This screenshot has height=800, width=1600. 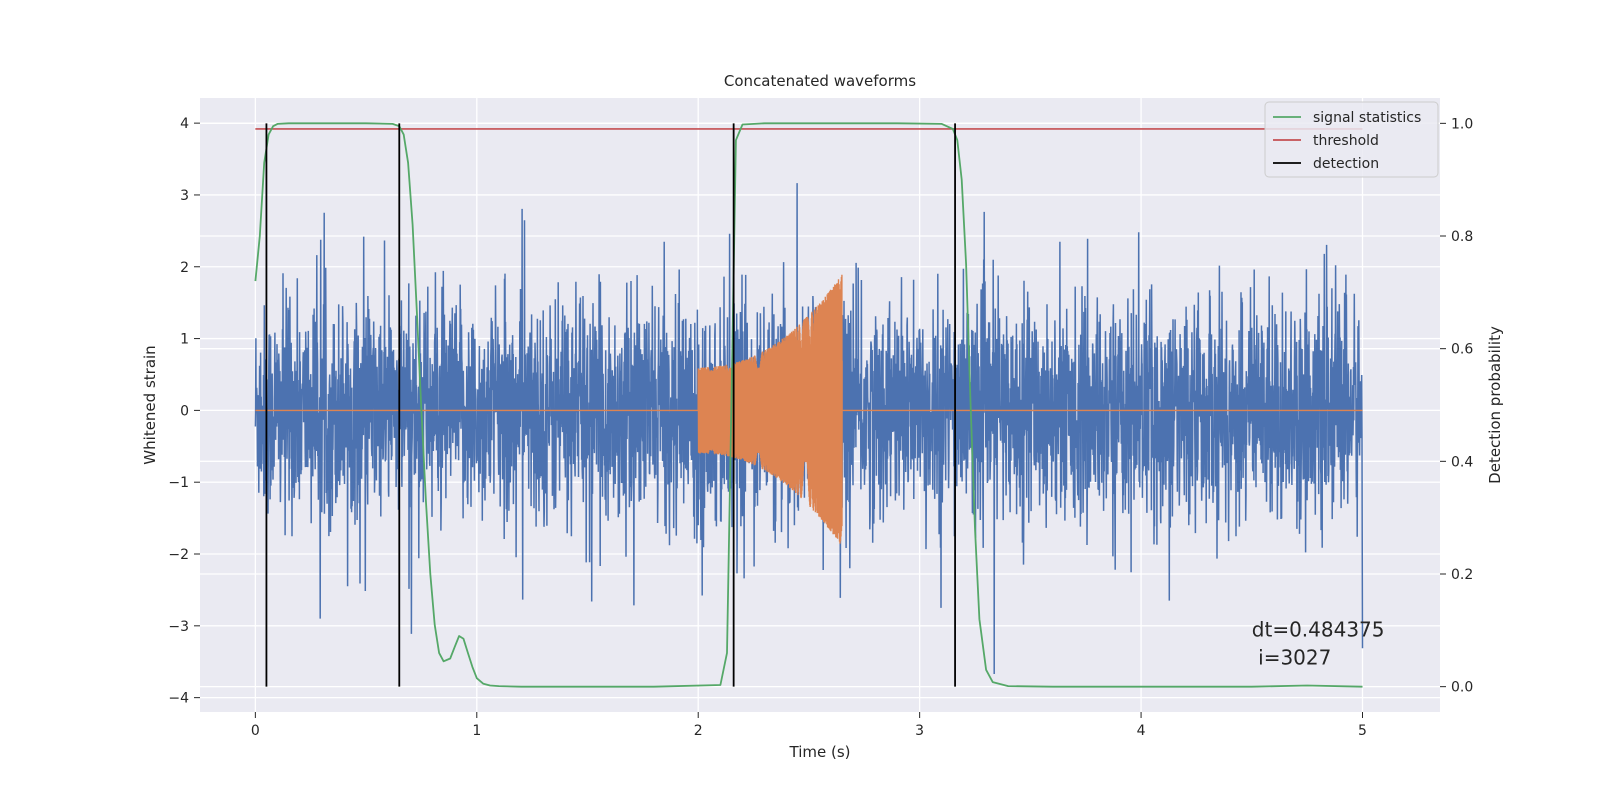 I want to click on y2-tick-label: 0.2, so click(x=1462, y=575).